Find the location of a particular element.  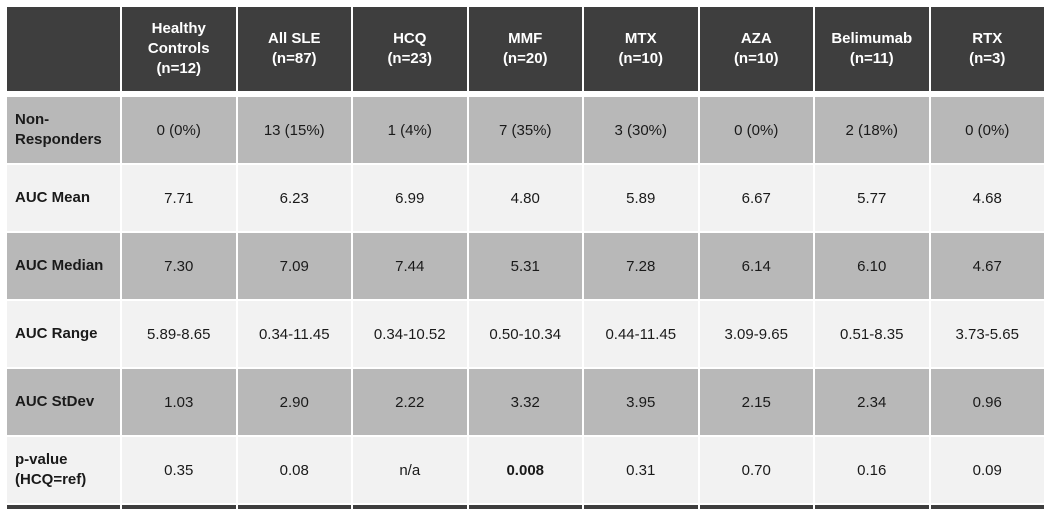

data-cell: 6.23 is located at coordinates (294, 198).